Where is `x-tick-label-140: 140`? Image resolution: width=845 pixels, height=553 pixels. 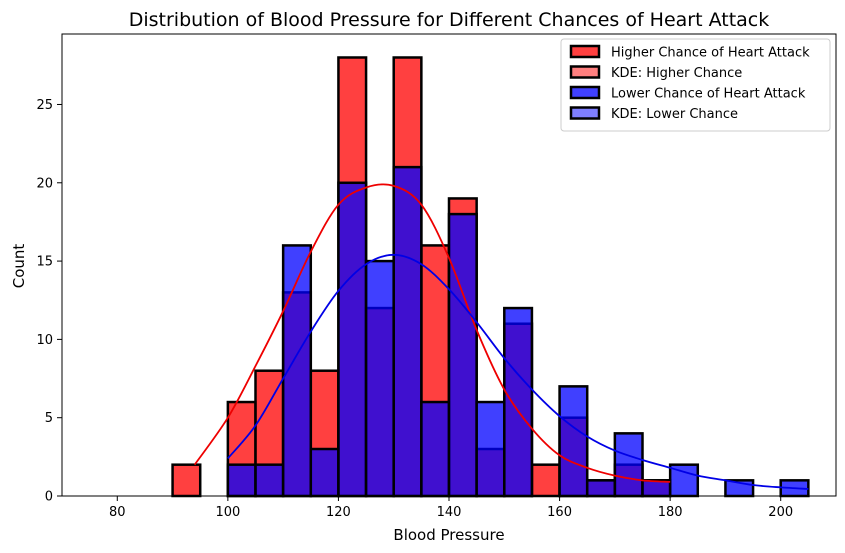
x-tick-label-140: 140 is located at coordinates (449, 512).